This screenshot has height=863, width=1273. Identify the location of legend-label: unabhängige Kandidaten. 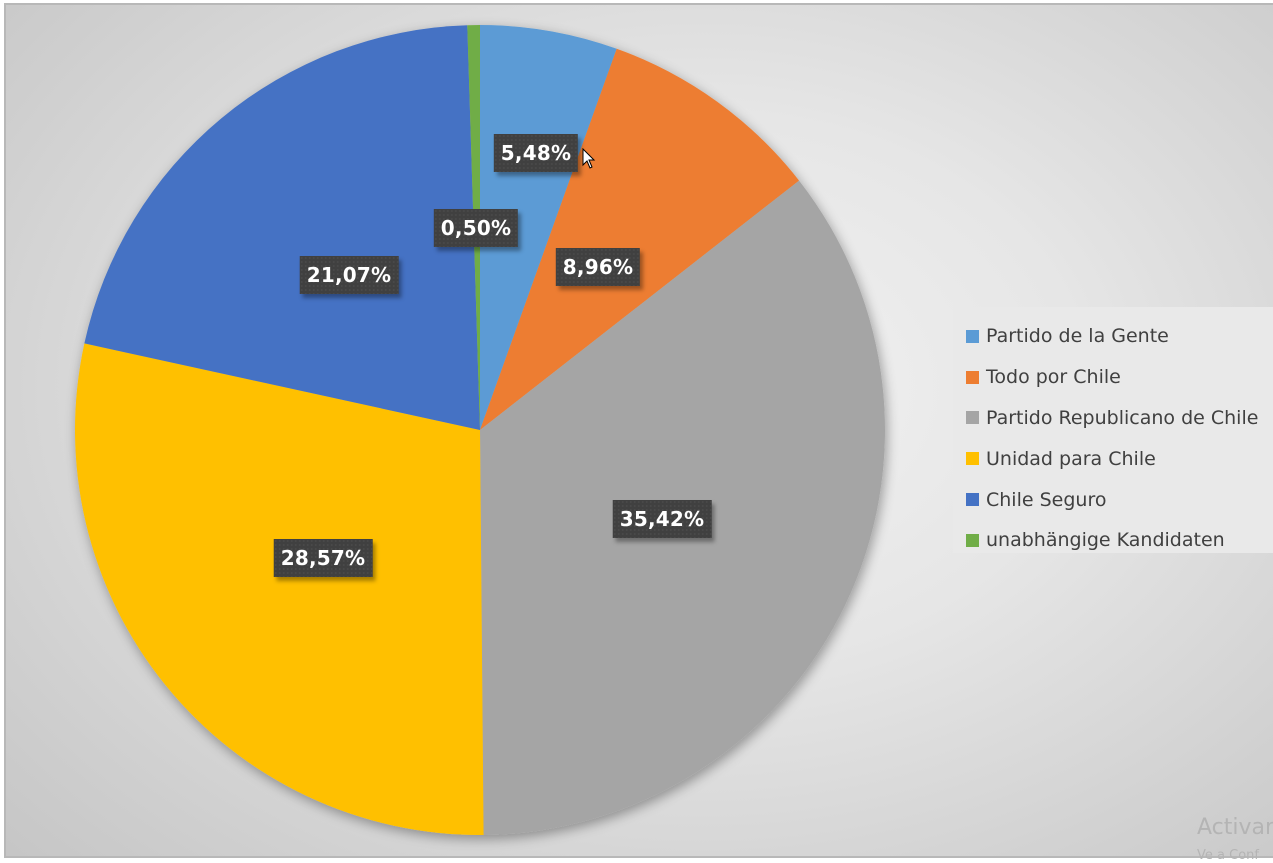
(1105, 540).